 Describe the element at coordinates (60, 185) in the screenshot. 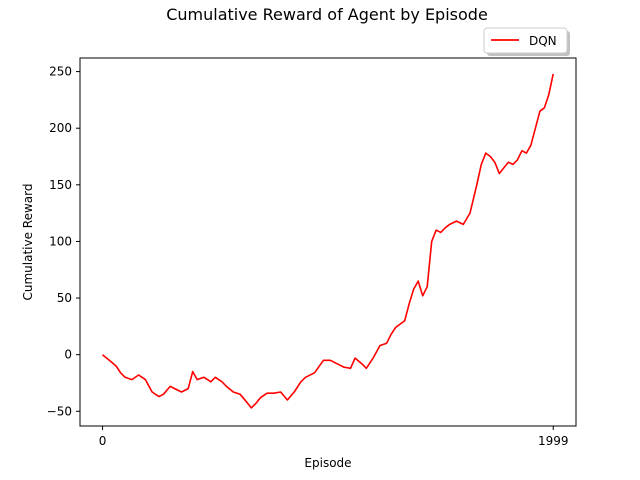

I see `y-tick-label: 150` at that location.